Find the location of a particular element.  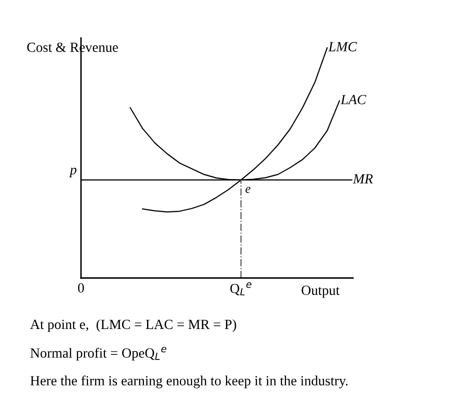

annotation: p is located at coordinates (72, 173).